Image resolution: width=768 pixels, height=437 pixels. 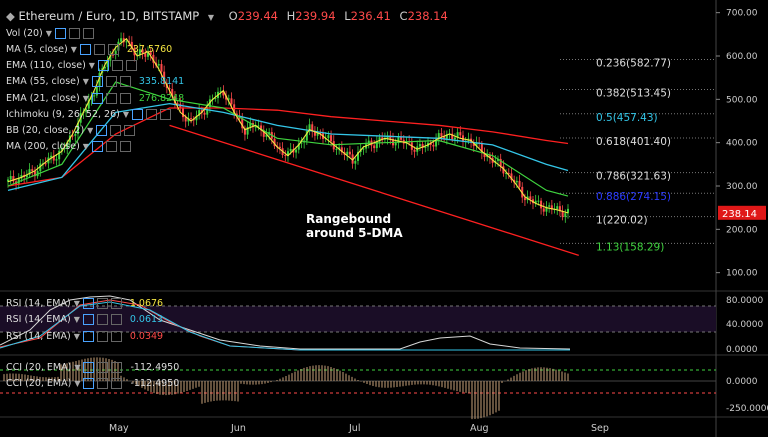 What do you see at coordinates (93, 367) in the screenshot?
I see `cci-label-1: CCI (20, EMA) ▼ -112.4950` at bounding box center [93, 367].